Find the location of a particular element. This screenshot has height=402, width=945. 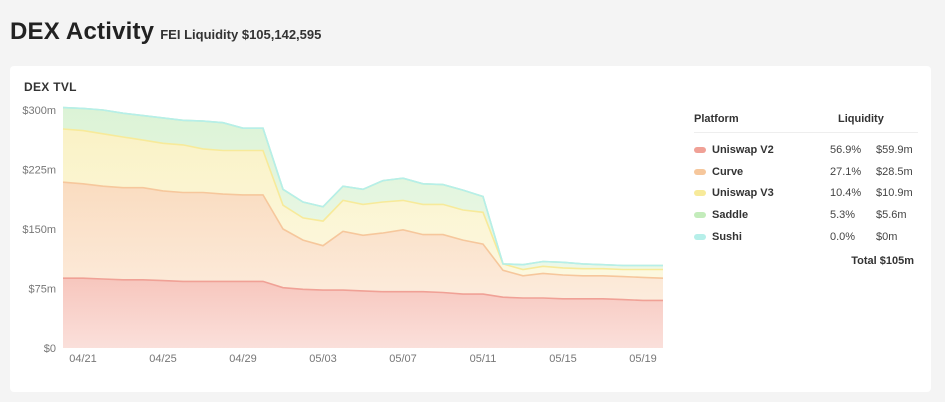

liquidity-header: Liquidity is located at coordinates (861, 119).